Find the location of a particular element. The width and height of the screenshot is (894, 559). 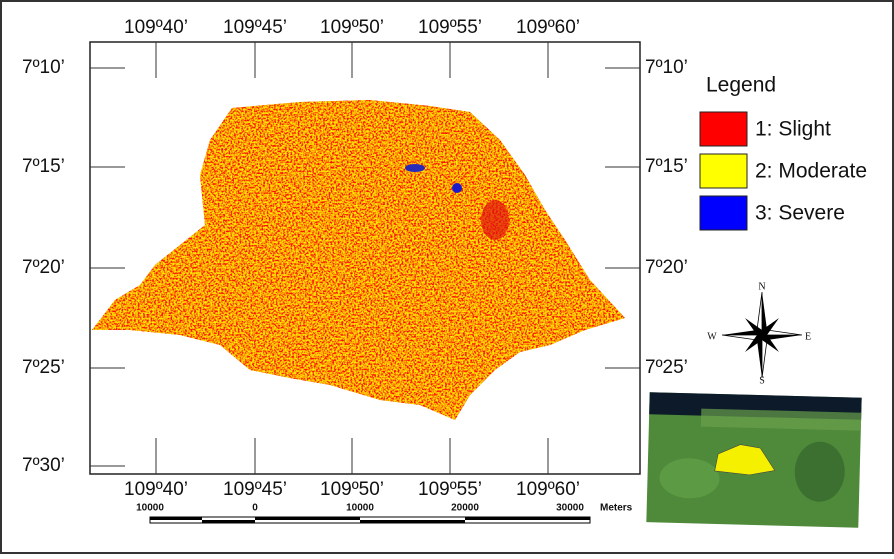

compass-letter: W is located at coordinates (712, 336).